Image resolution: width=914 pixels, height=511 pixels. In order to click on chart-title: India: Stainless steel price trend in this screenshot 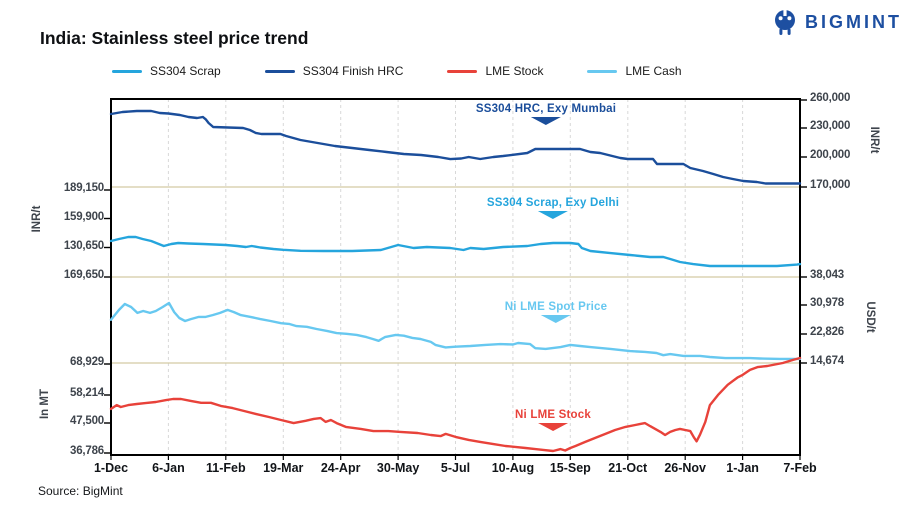, I will do `click(174, 38)`.